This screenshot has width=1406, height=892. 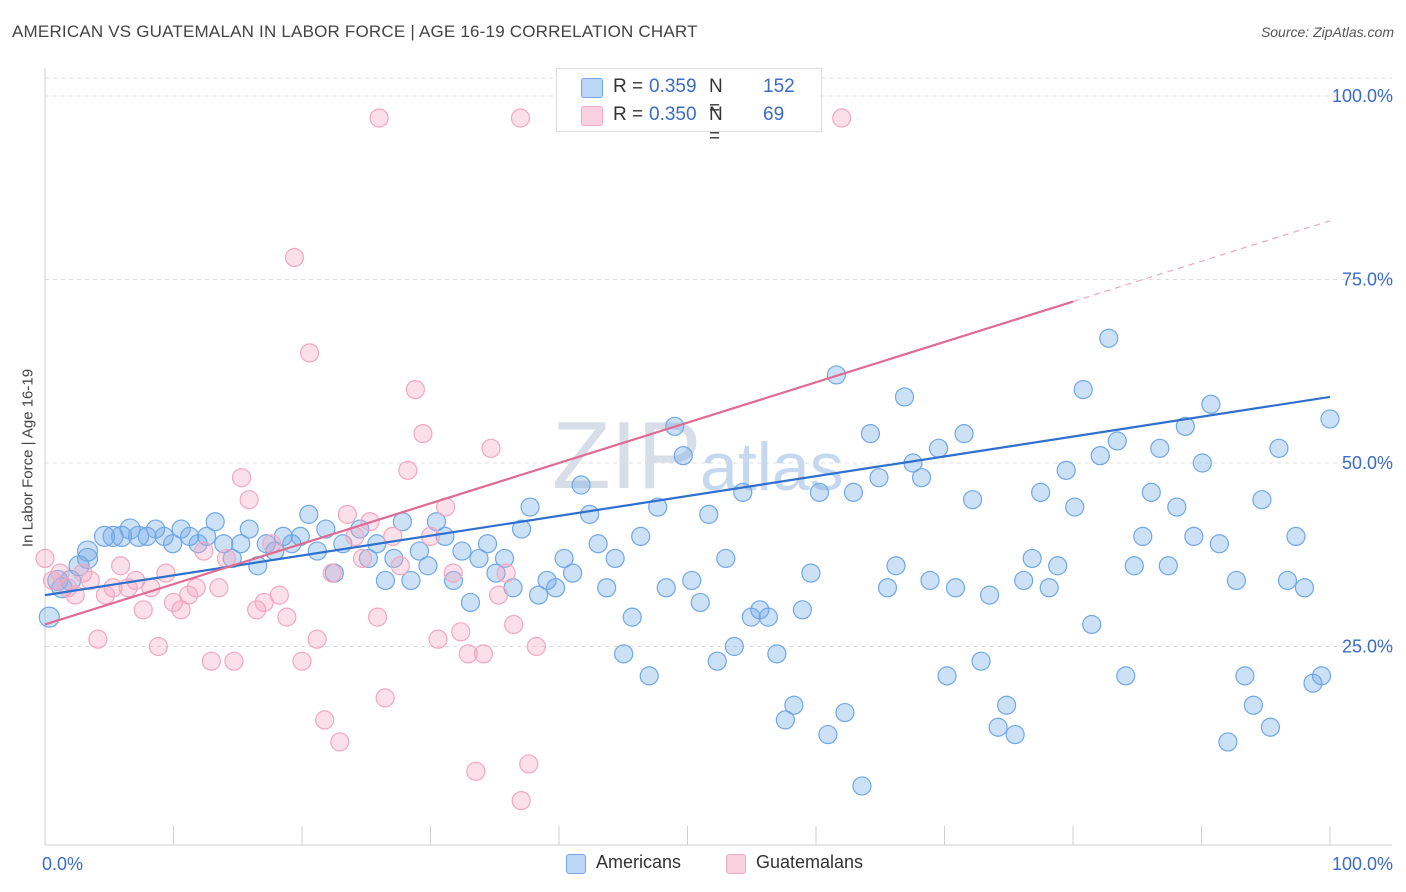 I want to click on watermark-atlas: atlas, so click(x=772, y=467).